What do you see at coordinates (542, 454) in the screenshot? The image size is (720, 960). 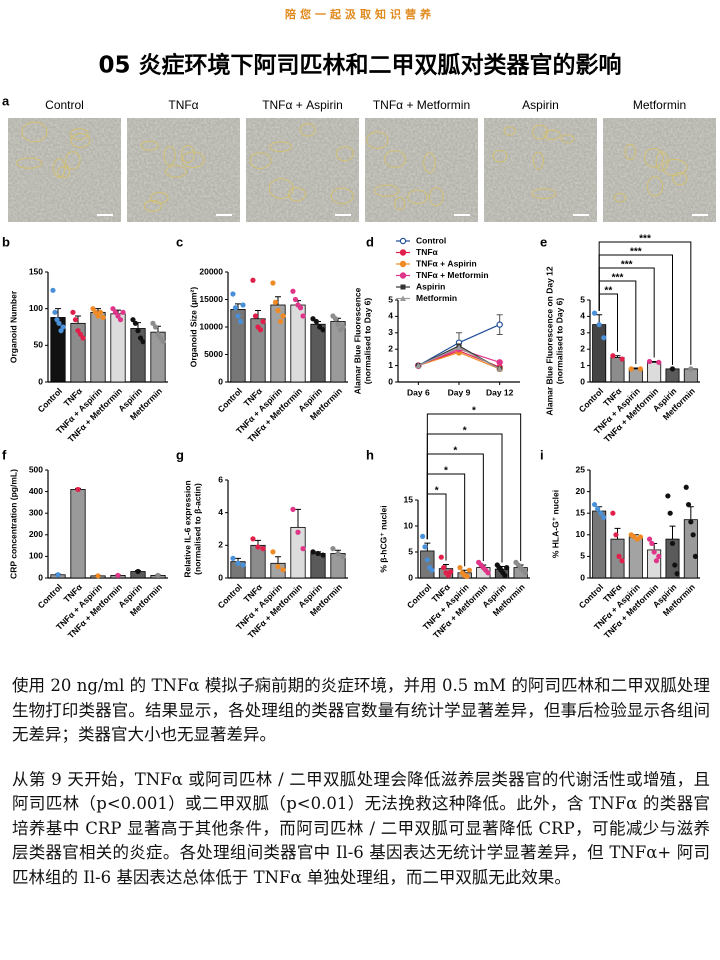 I see `panel-label: i` at bounding box center [542, 454].